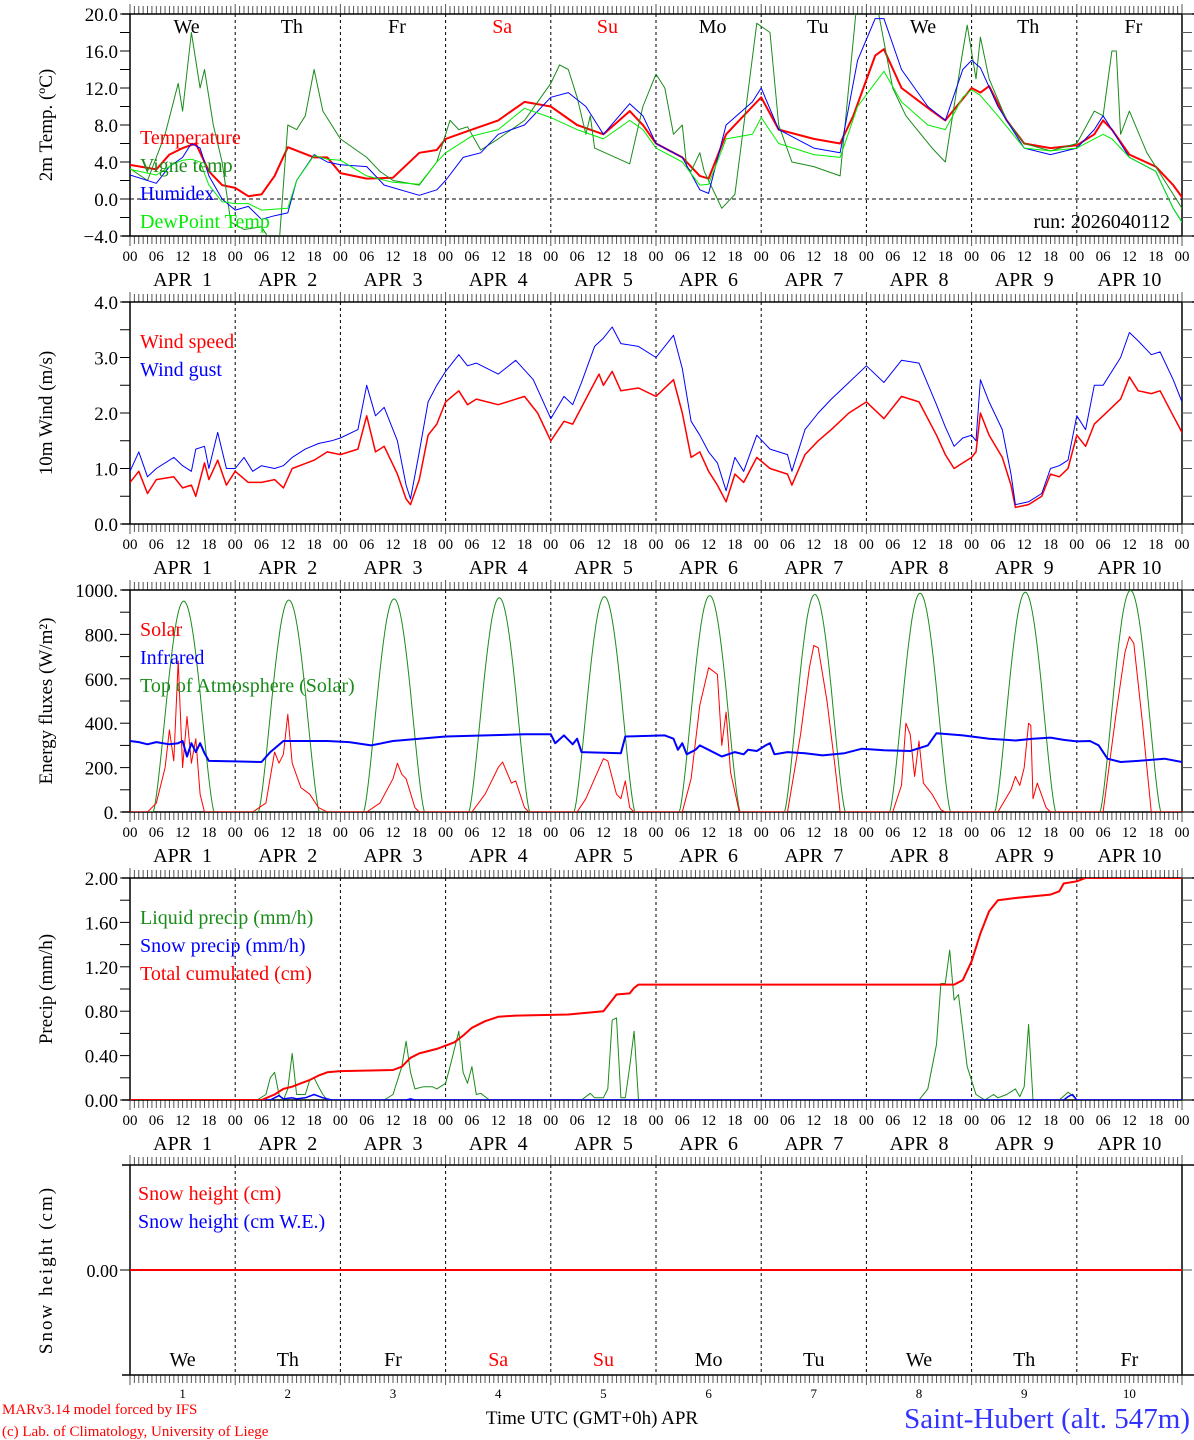 The height and width of the screenshot is (1440, 1194). Describe the element at coordinates (607, 27) in the screenshot. I see `weekday-label-top: Su` at that location.